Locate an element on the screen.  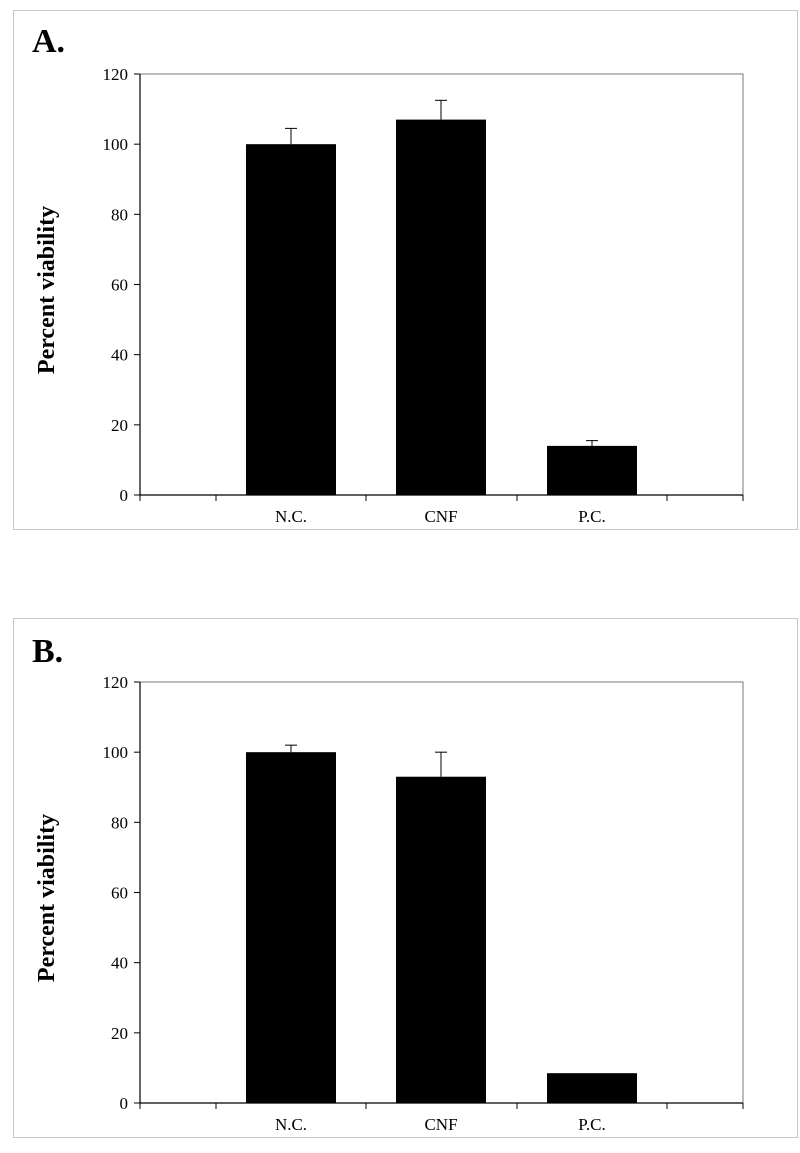
panel-label-b: B. is located at coordinates (47, 651).